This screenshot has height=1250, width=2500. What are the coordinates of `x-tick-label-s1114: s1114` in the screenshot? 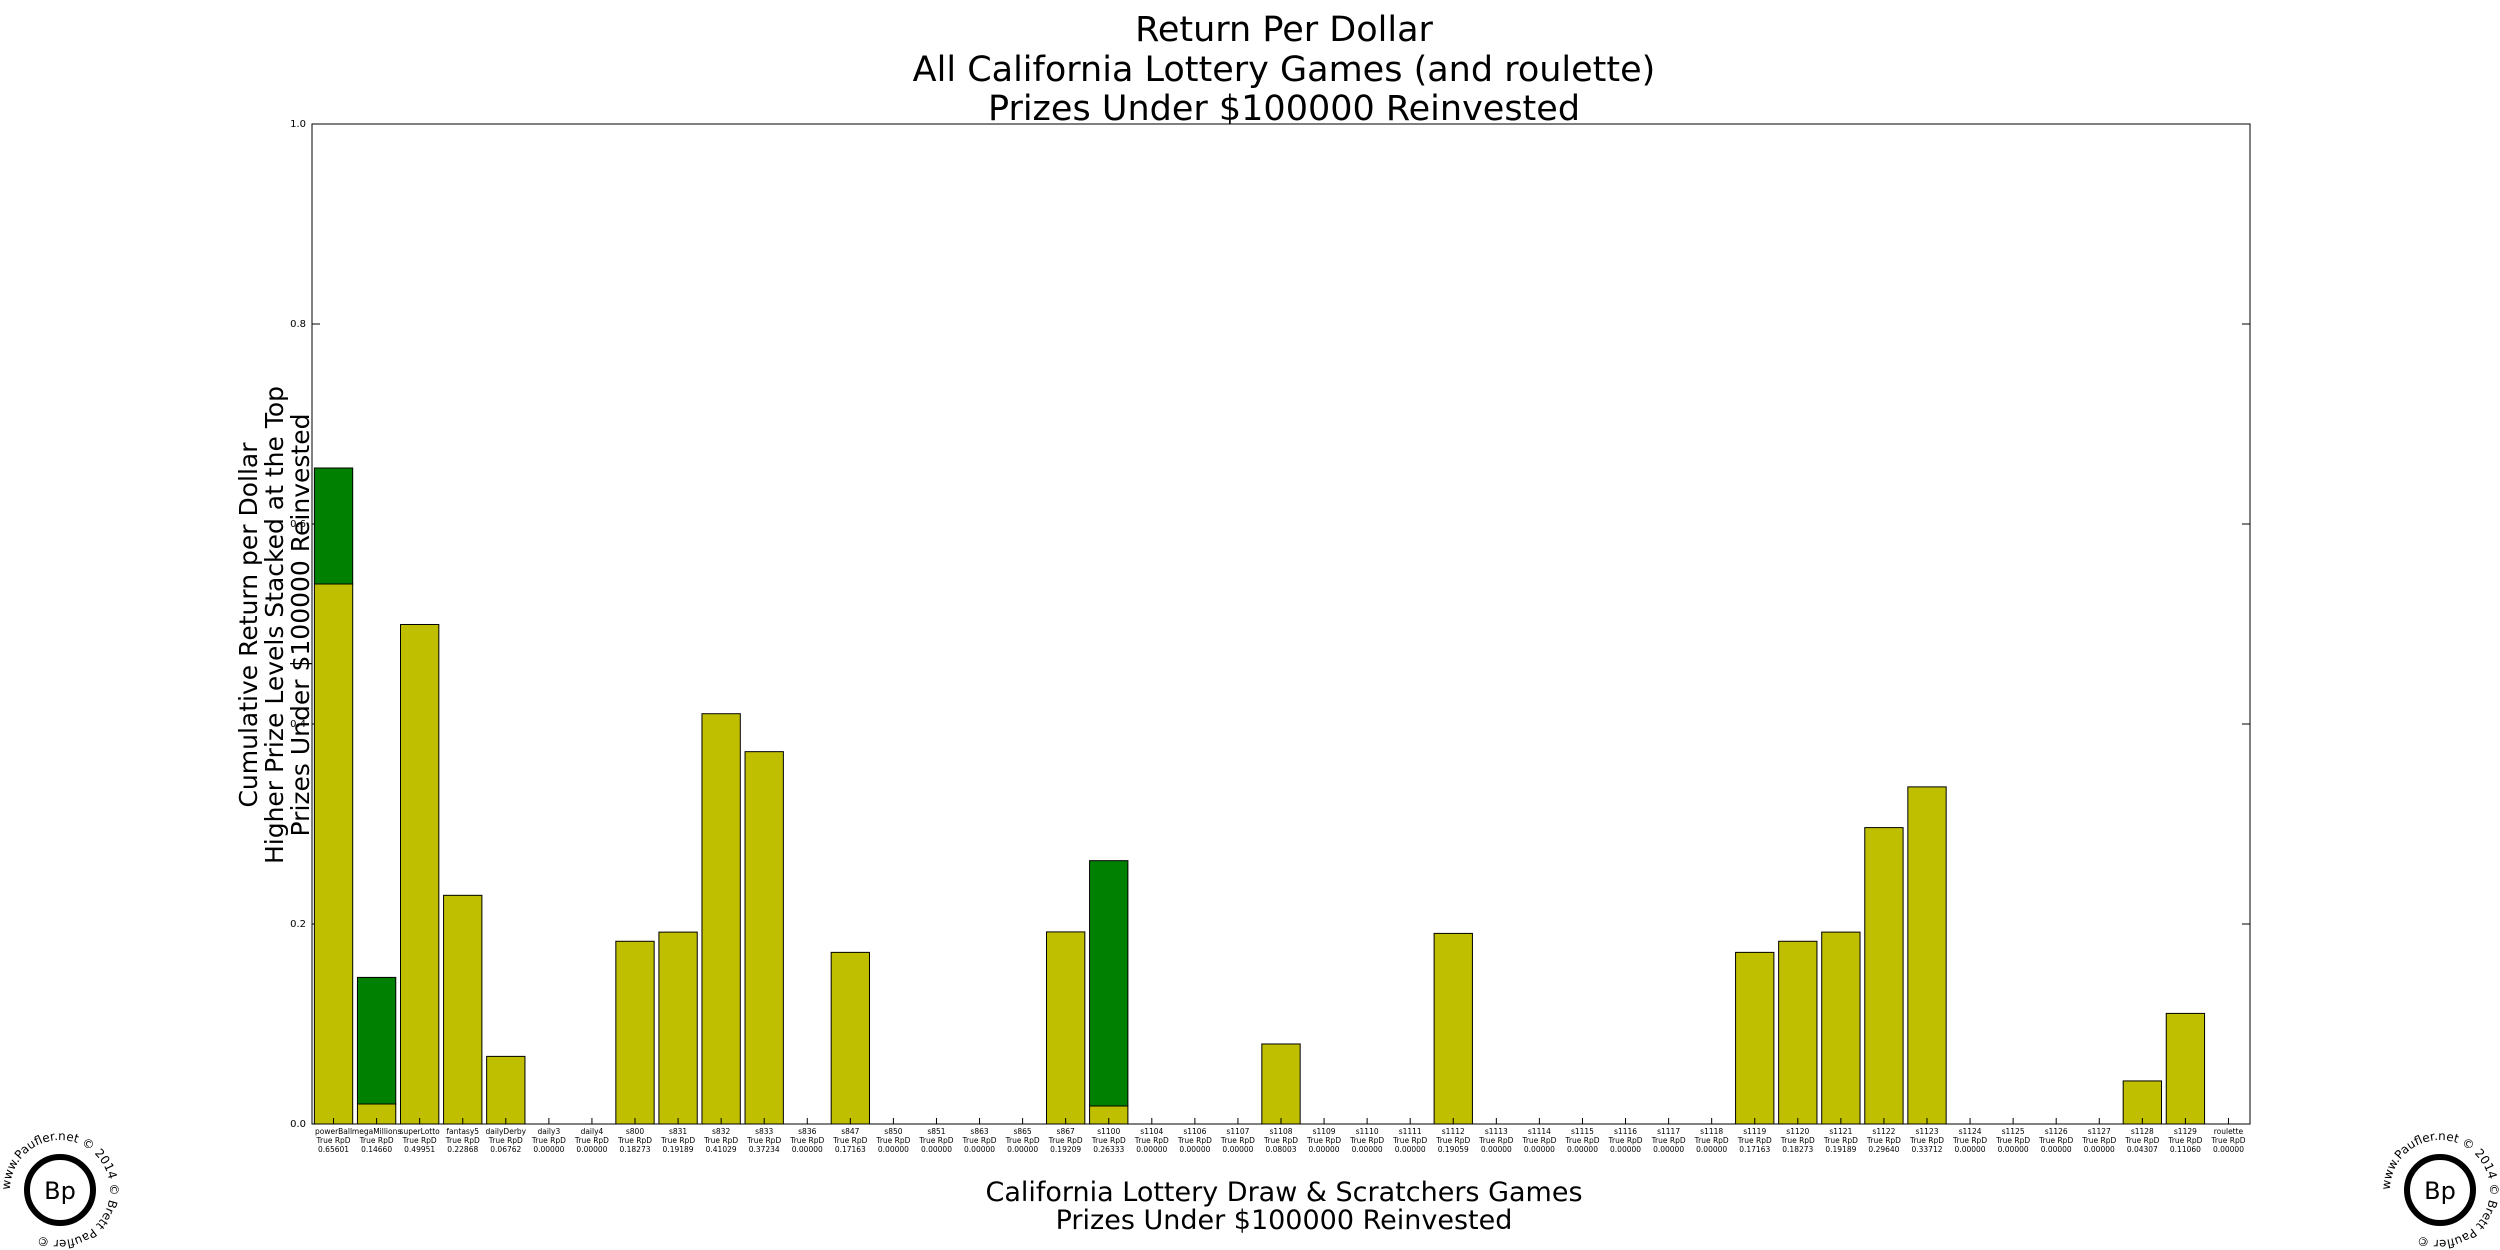 It's located at (1539, 1131).